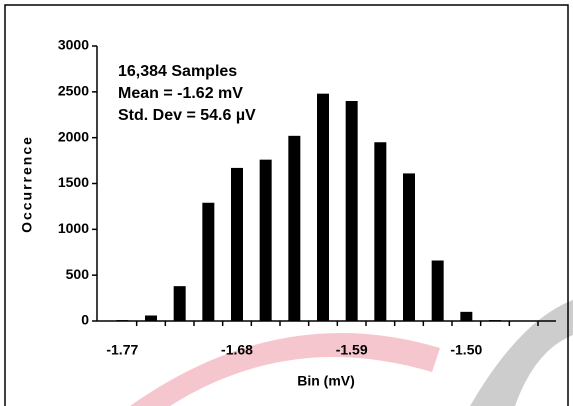 The image size is (573, 406). What do you see at coordinates (78, 274) in the screenshot?
I see `y-tick-label: 500` at bounding box center [78, 274].